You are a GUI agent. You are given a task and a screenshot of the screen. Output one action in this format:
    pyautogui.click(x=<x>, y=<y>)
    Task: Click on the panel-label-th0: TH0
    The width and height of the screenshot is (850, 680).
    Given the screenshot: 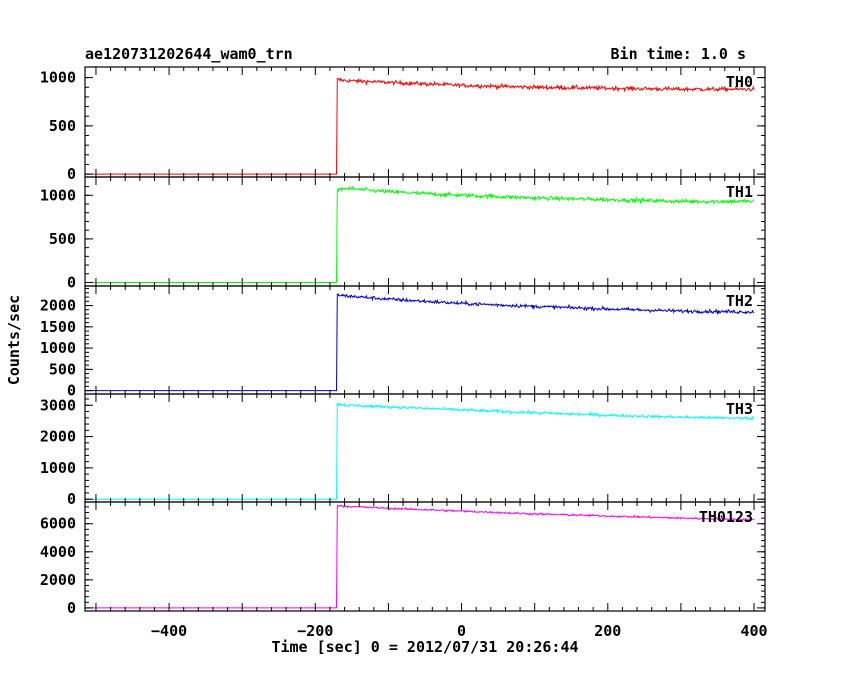 What is the action you would take?
    pyautogui.click(x=739, y=82)
    